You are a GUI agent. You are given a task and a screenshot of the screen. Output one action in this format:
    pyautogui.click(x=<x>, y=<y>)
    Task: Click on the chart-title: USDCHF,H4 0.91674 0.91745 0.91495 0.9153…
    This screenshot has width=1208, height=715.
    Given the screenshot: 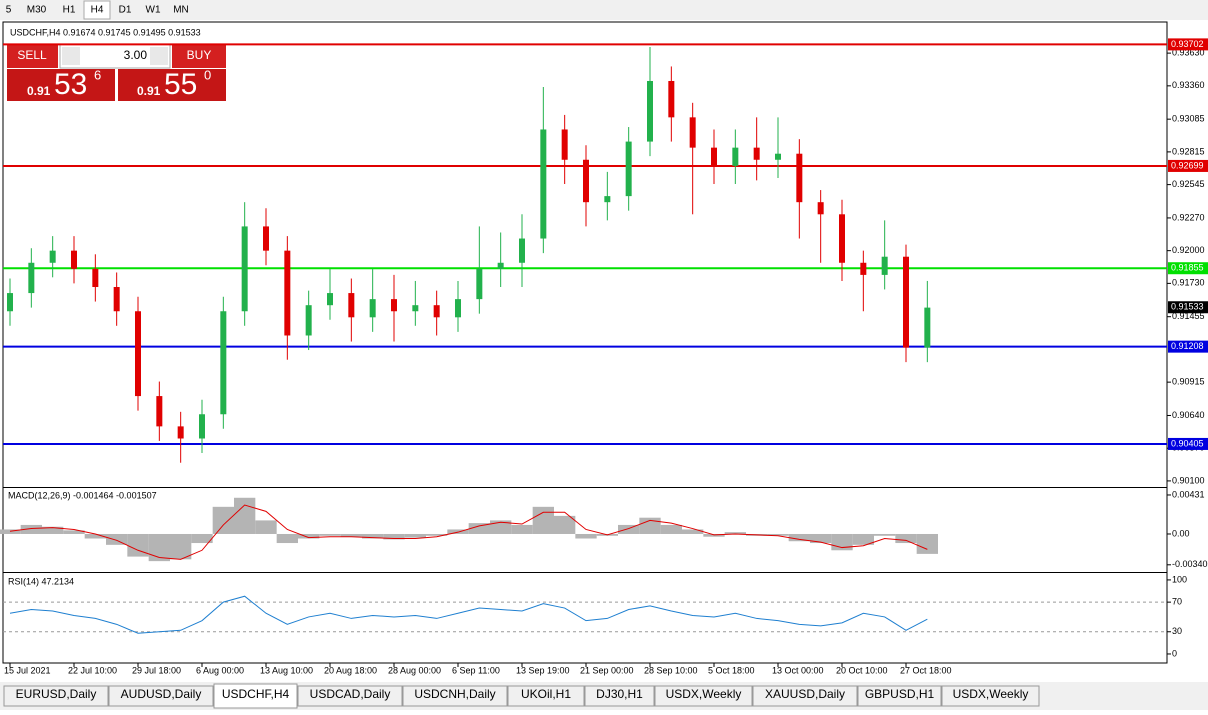 What is the action you would take?
    pyautogui.click(x=105, y=32)
    